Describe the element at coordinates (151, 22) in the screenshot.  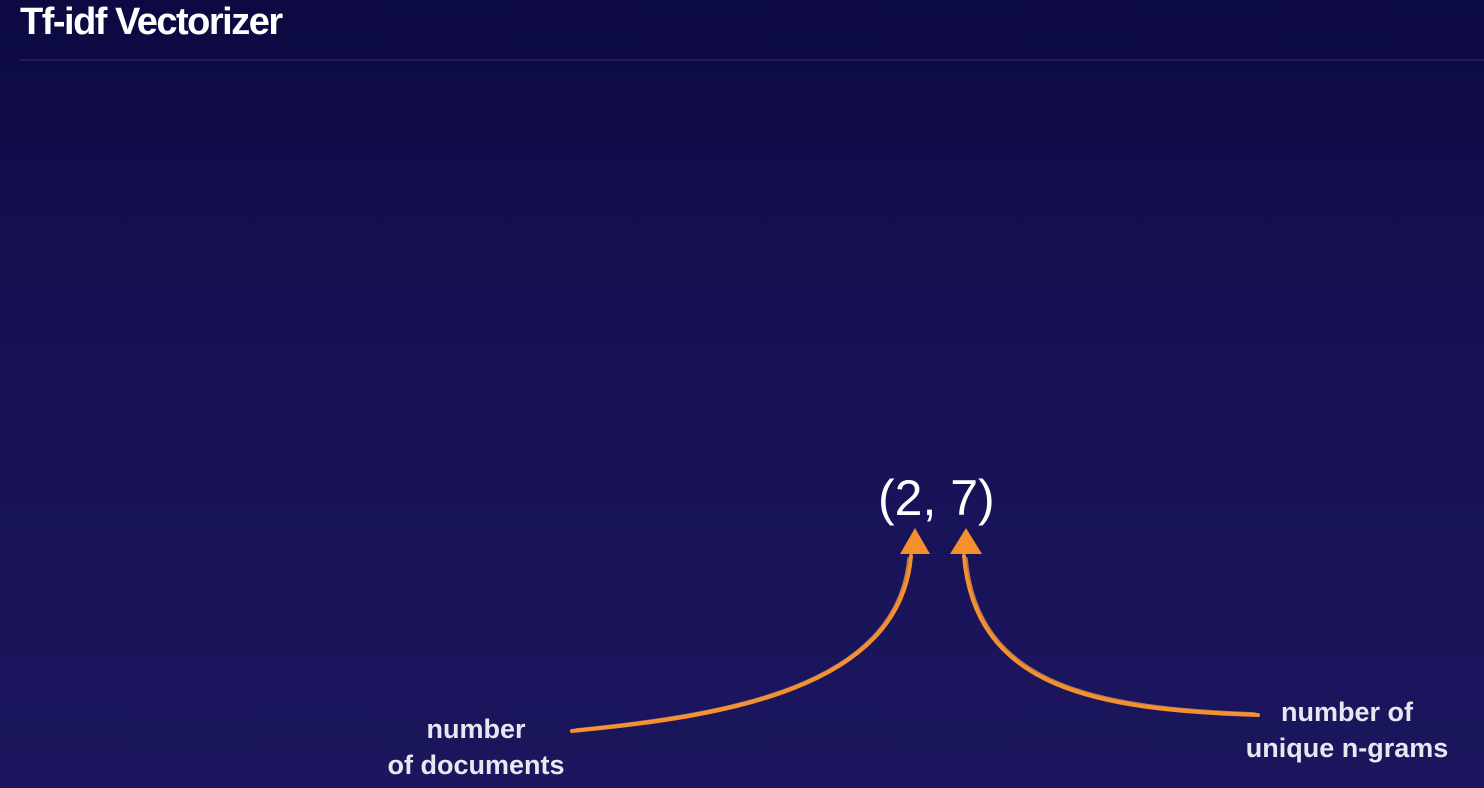
I see `slide-title: Tf-idf Vectorizer` at that location.